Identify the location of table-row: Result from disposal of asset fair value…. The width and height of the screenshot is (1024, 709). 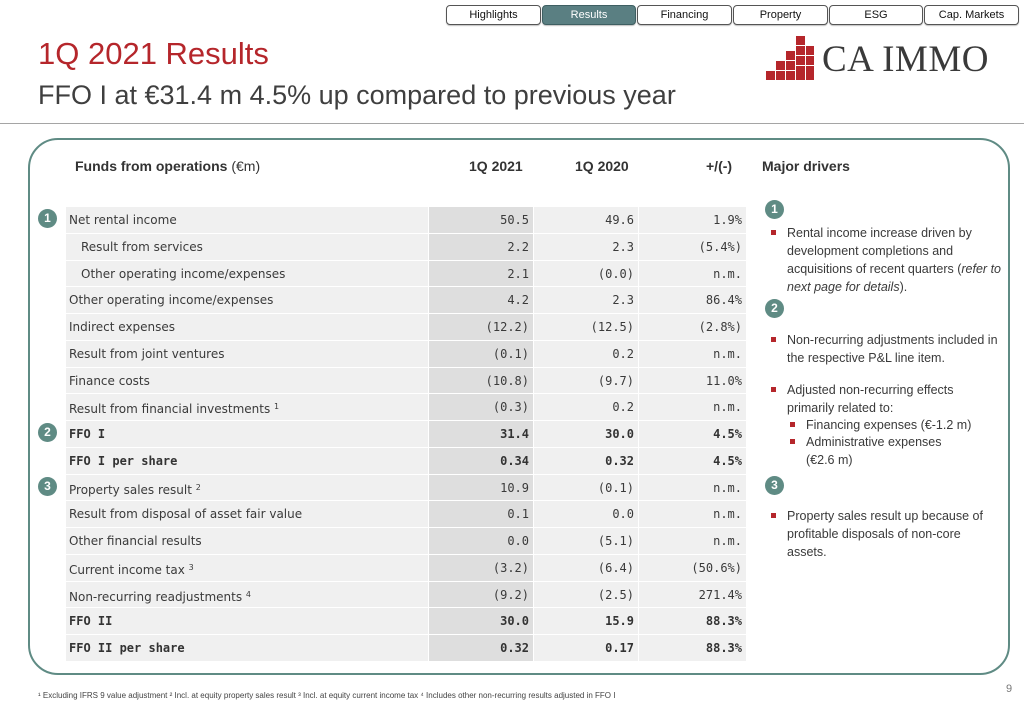
(406, 514).